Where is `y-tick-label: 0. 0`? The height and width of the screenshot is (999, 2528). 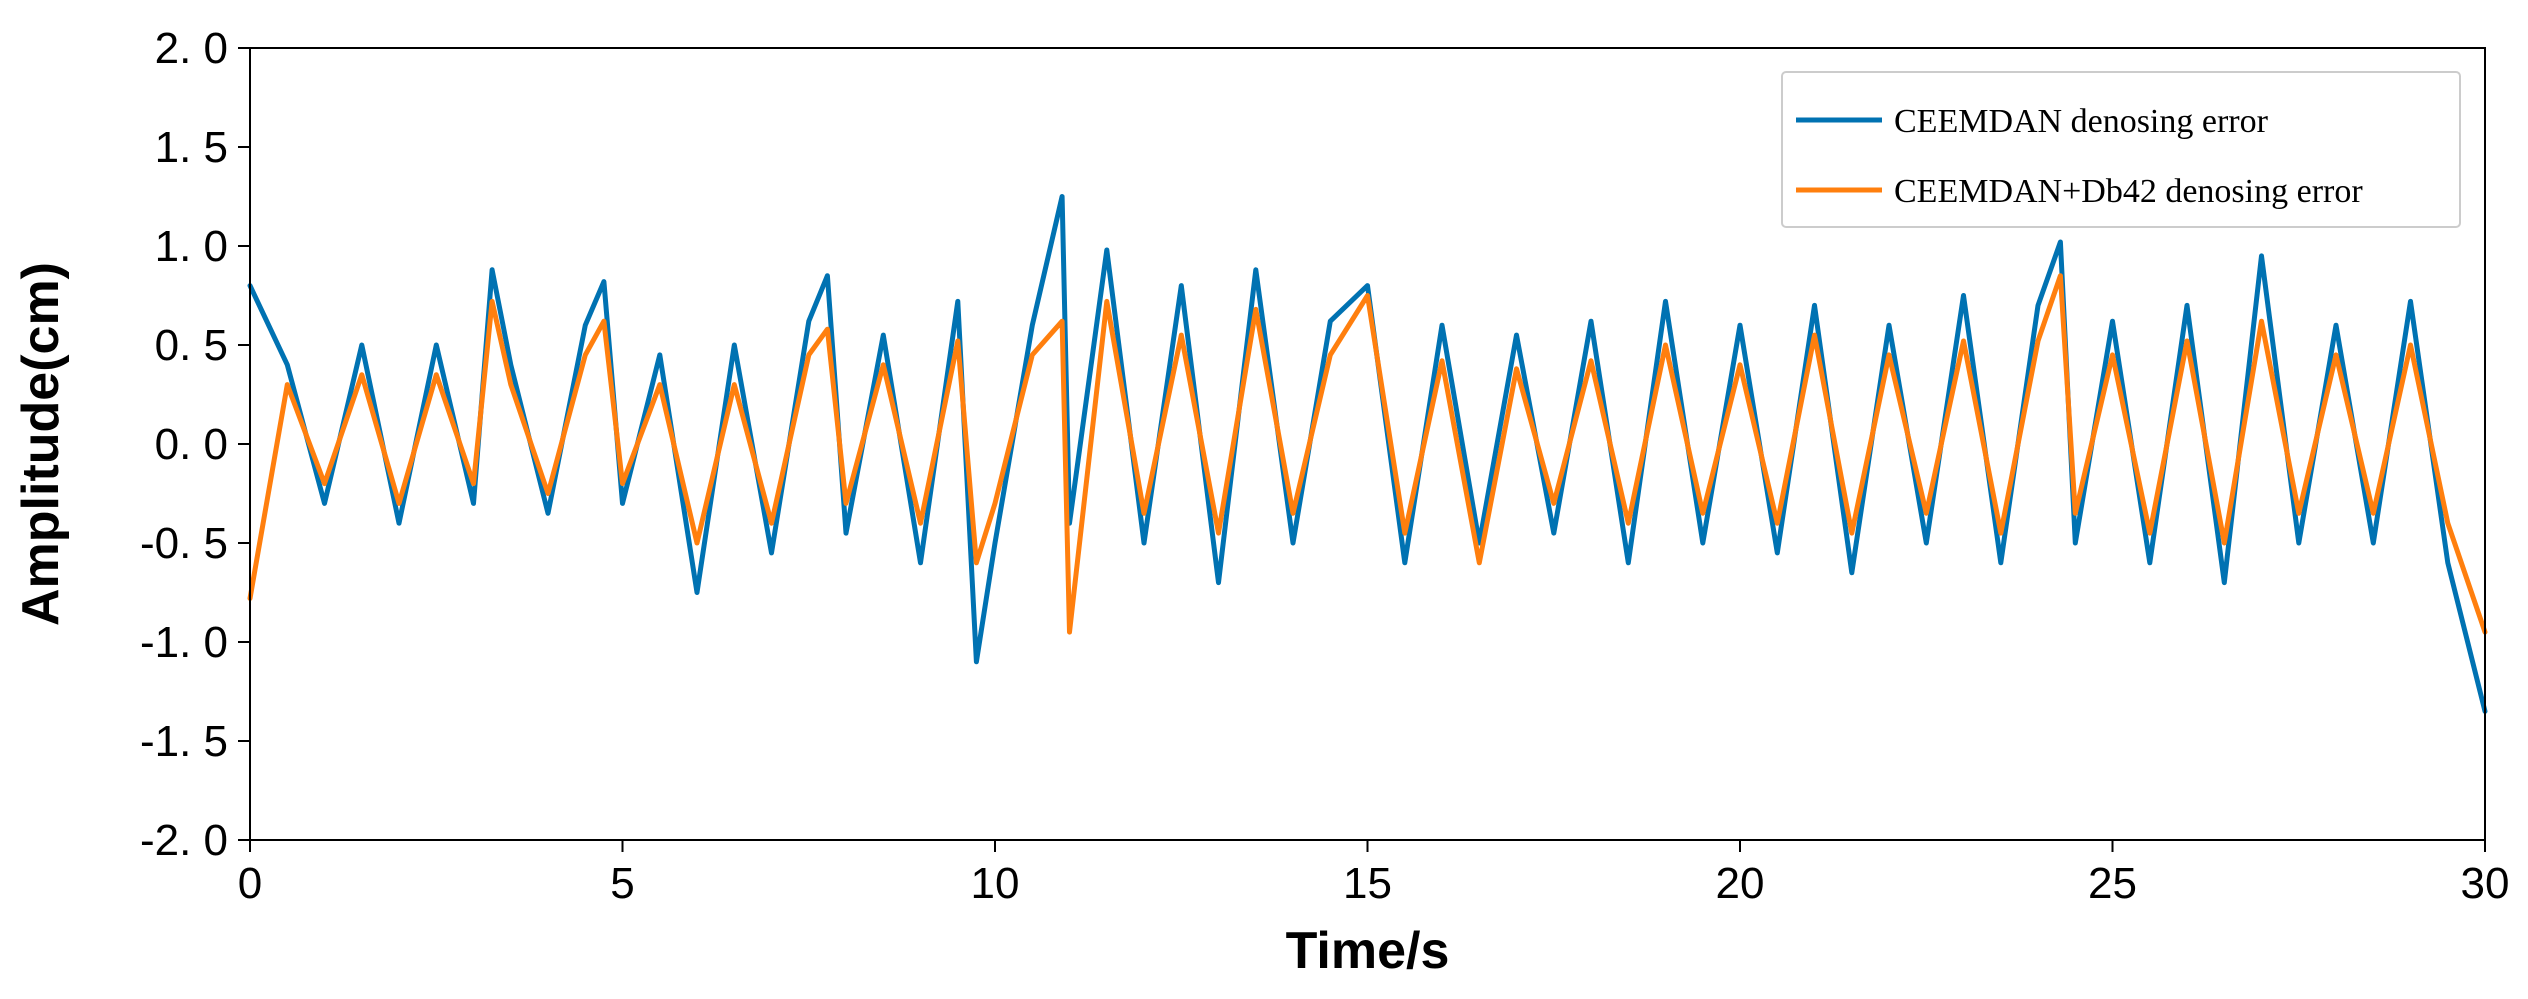 y-tick-label: 0. 0 is located at coordinates (191, 444).